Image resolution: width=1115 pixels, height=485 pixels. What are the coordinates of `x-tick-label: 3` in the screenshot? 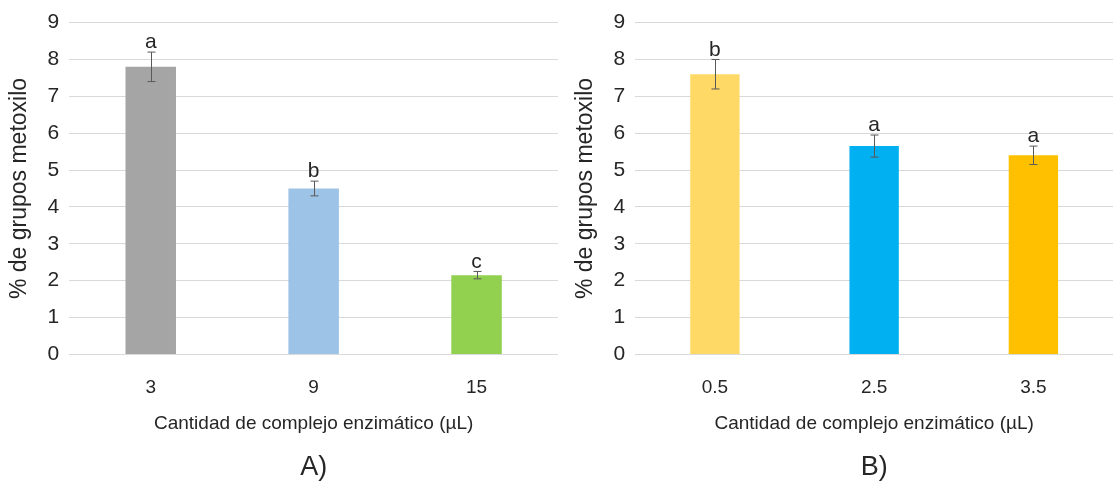 It's located at (151, 387).